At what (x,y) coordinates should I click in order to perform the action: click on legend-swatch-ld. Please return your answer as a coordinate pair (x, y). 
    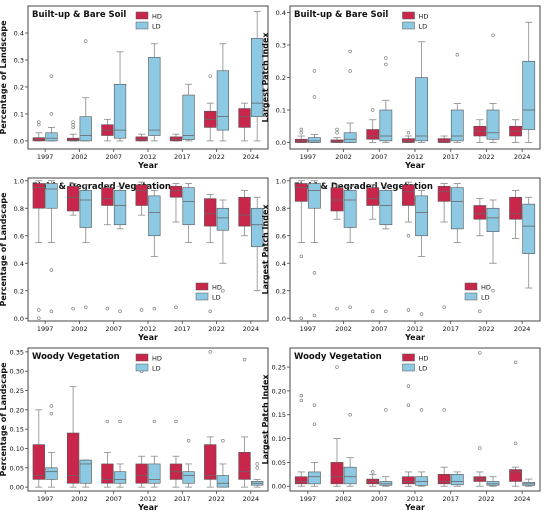
    Looking at the image, I should click on (408, 25).